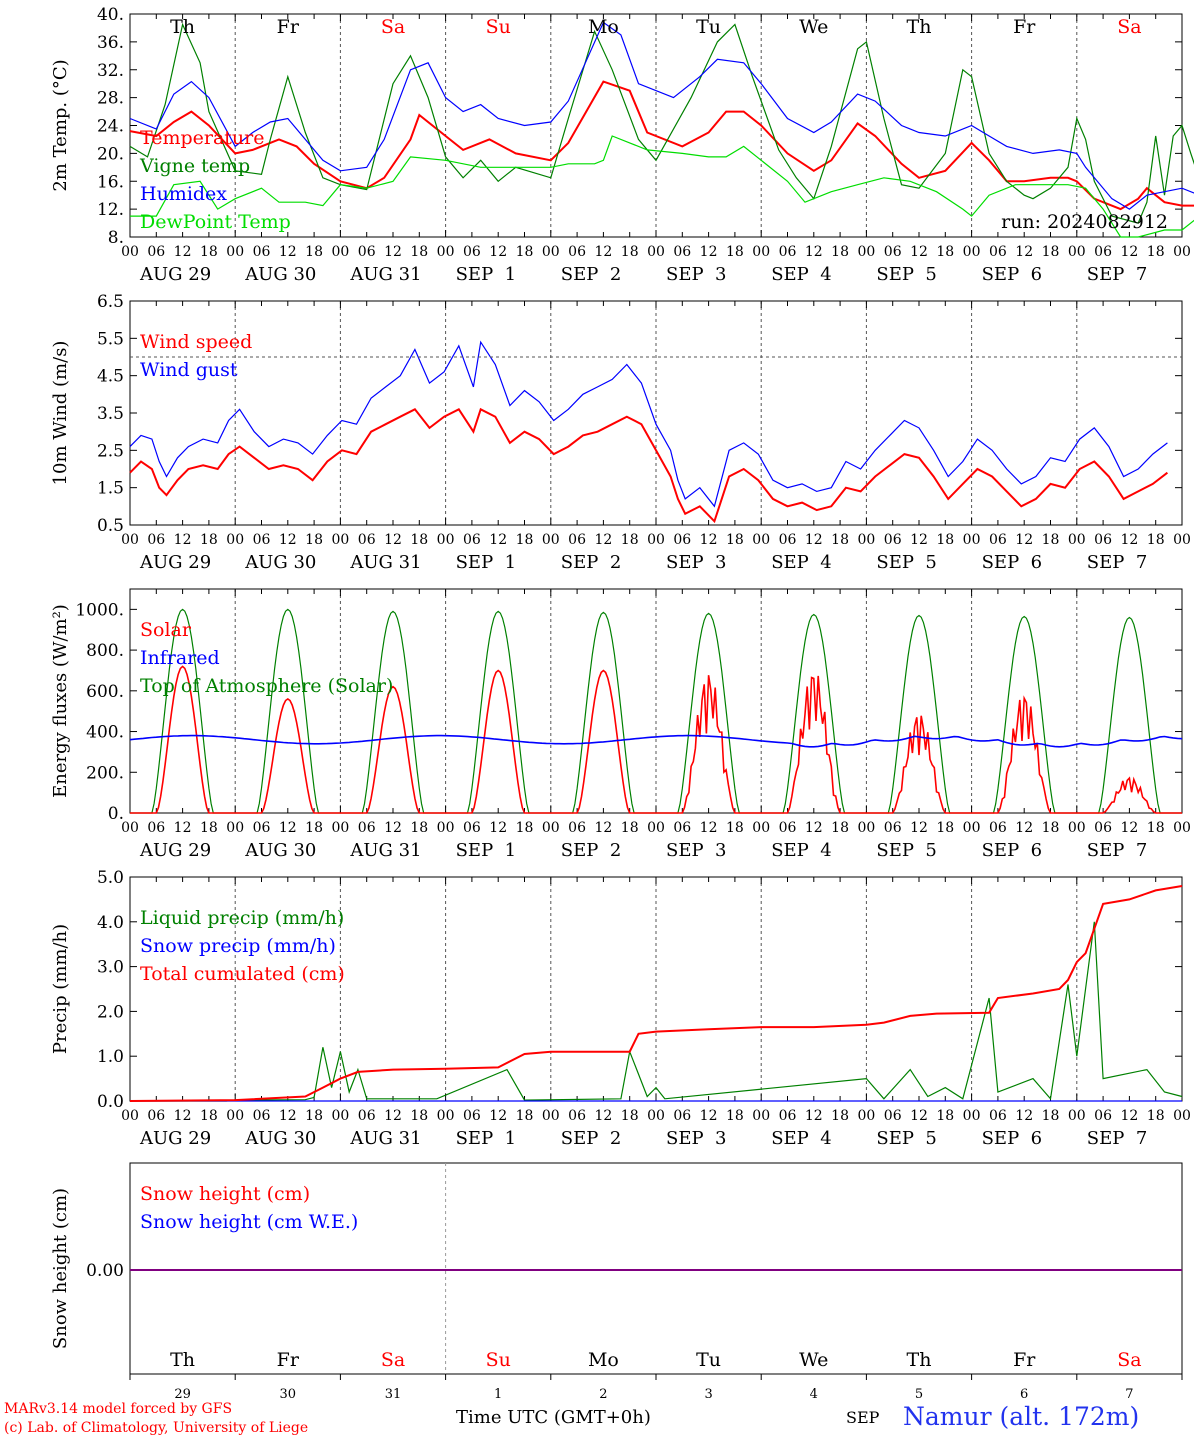 This screenshot has width=1194, height=1440. Describe the element at coordinates (105, 651) in the screenshot. I see `y-tick-label: 800.` at that location.